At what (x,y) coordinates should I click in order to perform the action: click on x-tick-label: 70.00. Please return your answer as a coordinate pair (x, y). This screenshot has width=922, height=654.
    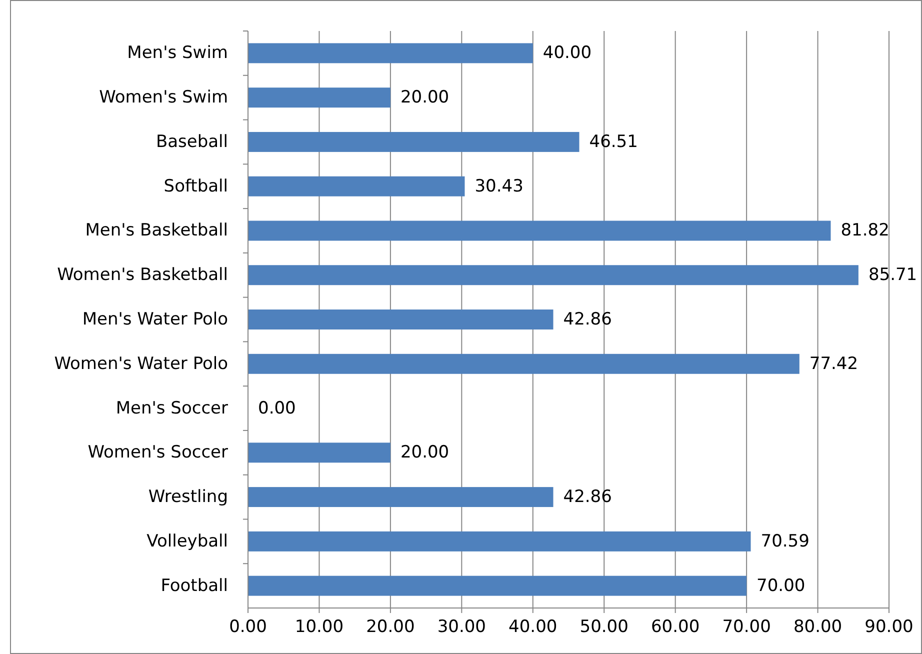
    Looking at the image, I should click on (746, 627).